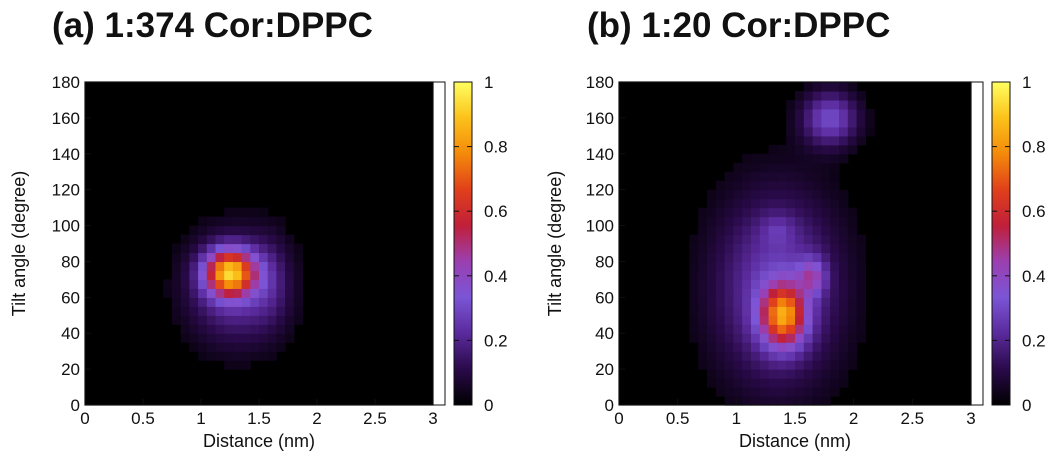  I want to click on plot-edge-strip, so click(977, 243).